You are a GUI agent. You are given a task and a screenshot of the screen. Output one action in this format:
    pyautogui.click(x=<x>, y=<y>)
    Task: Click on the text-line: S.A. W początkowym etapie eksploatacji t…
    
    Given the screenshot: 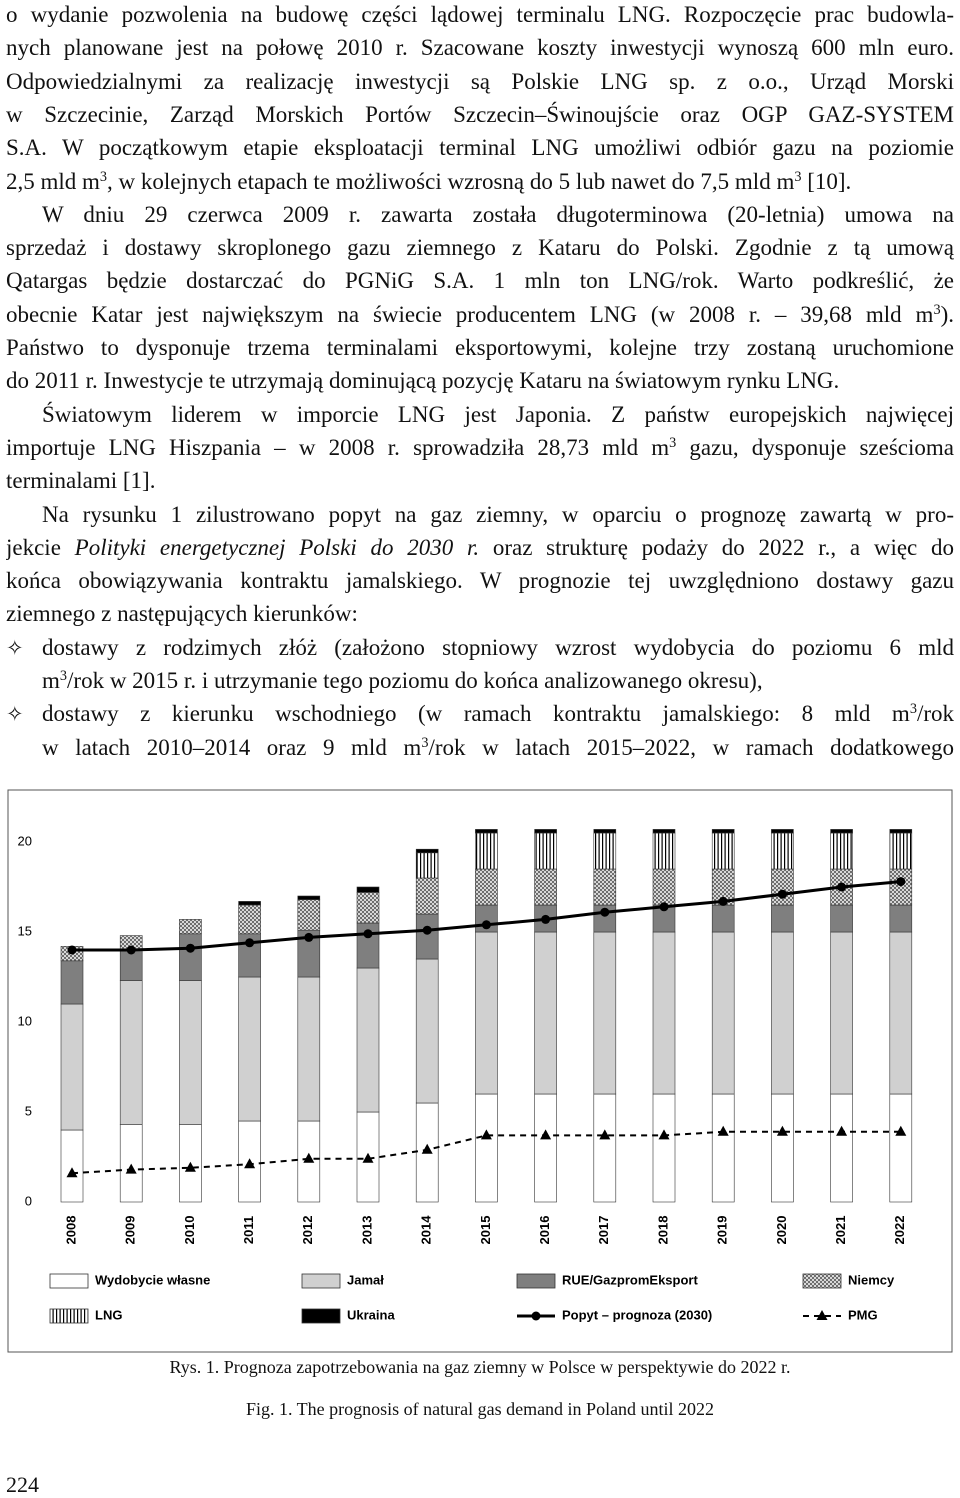 What is the action you would take?
    pyautogui.click(x=480, y=148)
    